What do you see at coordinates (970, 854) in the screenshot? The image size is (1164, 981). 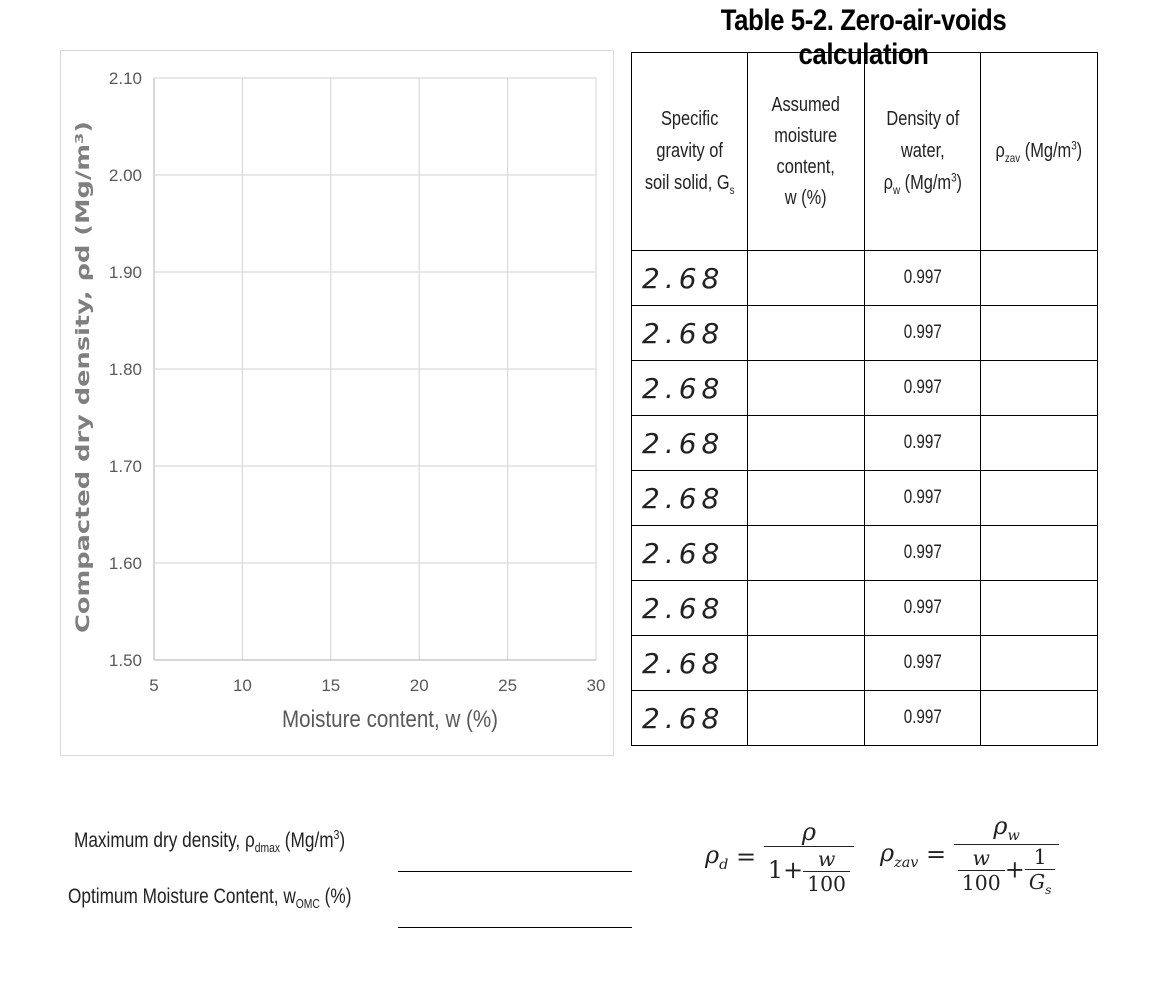 I see `formula-rho-zav: ρzav = ρw w 100 +1 Gs` at bounding box center [970, 854].